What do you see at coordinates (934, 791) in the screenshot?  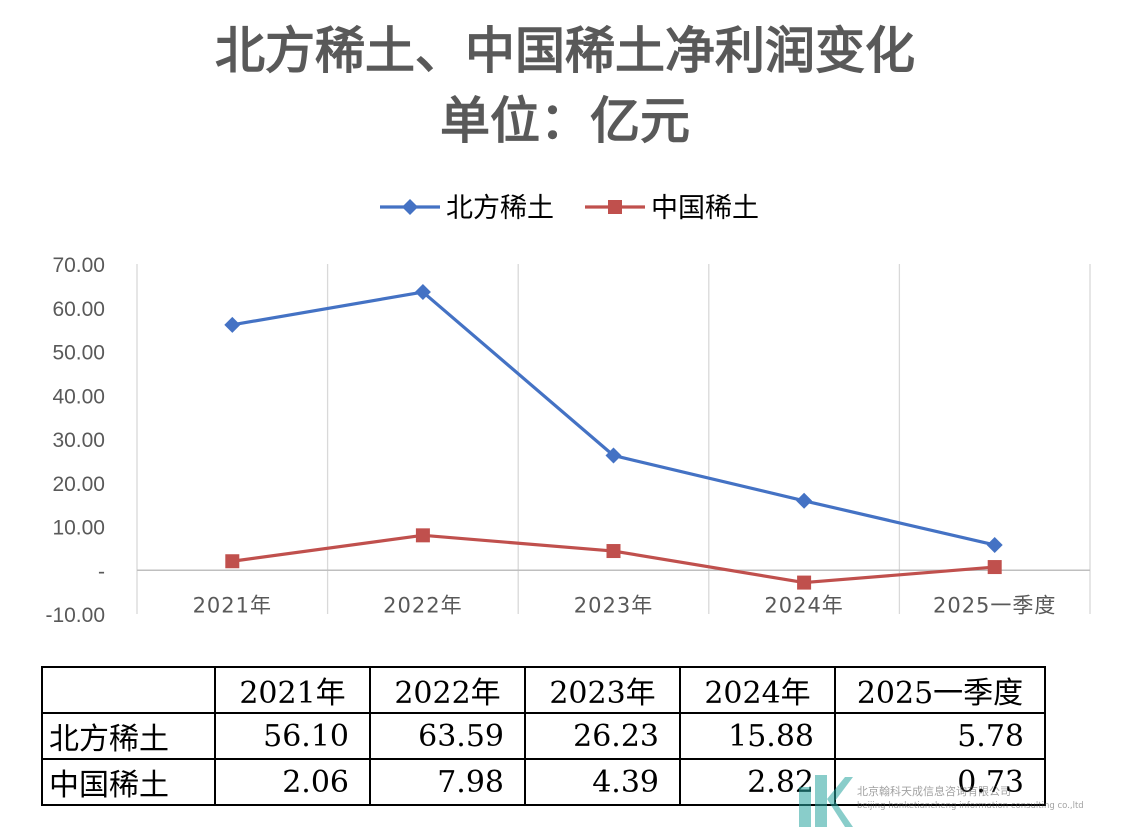 I see `watermark-company: 北京翰科天成信息咨询有限公司` at bounding box center [934, 791].